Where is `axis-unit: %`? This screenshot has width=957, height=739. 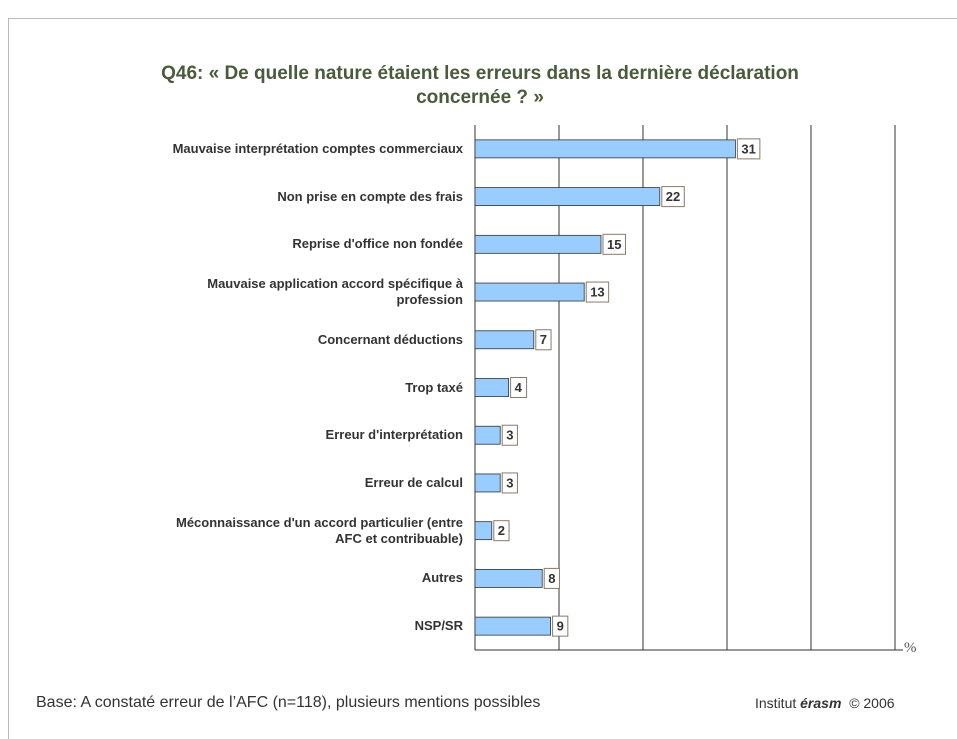 axis-unit: % is located at coordinates (910, 648).